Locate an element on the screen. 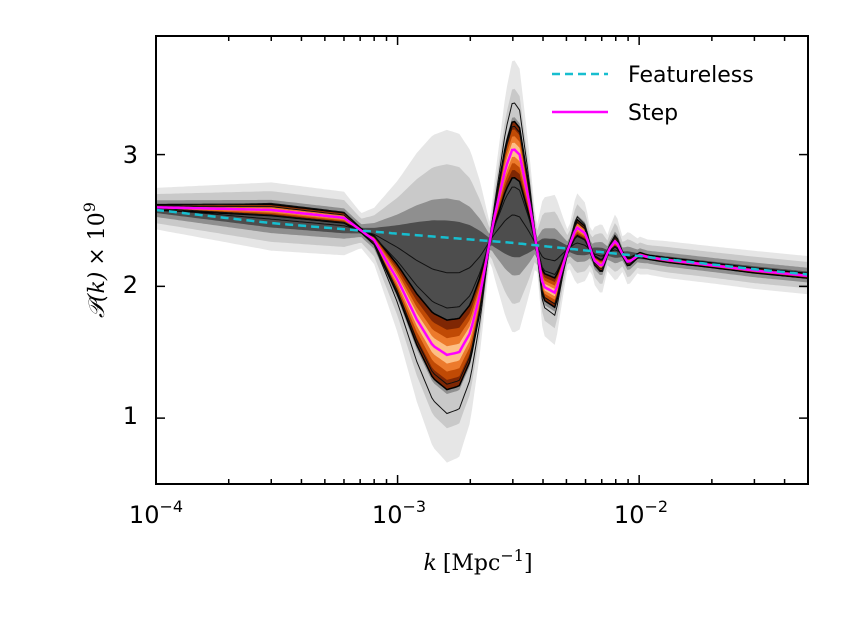 Image resolution: width=844 pixels, height=633 pixels. legend: Featureless Step is located at coordinates (653, 94).